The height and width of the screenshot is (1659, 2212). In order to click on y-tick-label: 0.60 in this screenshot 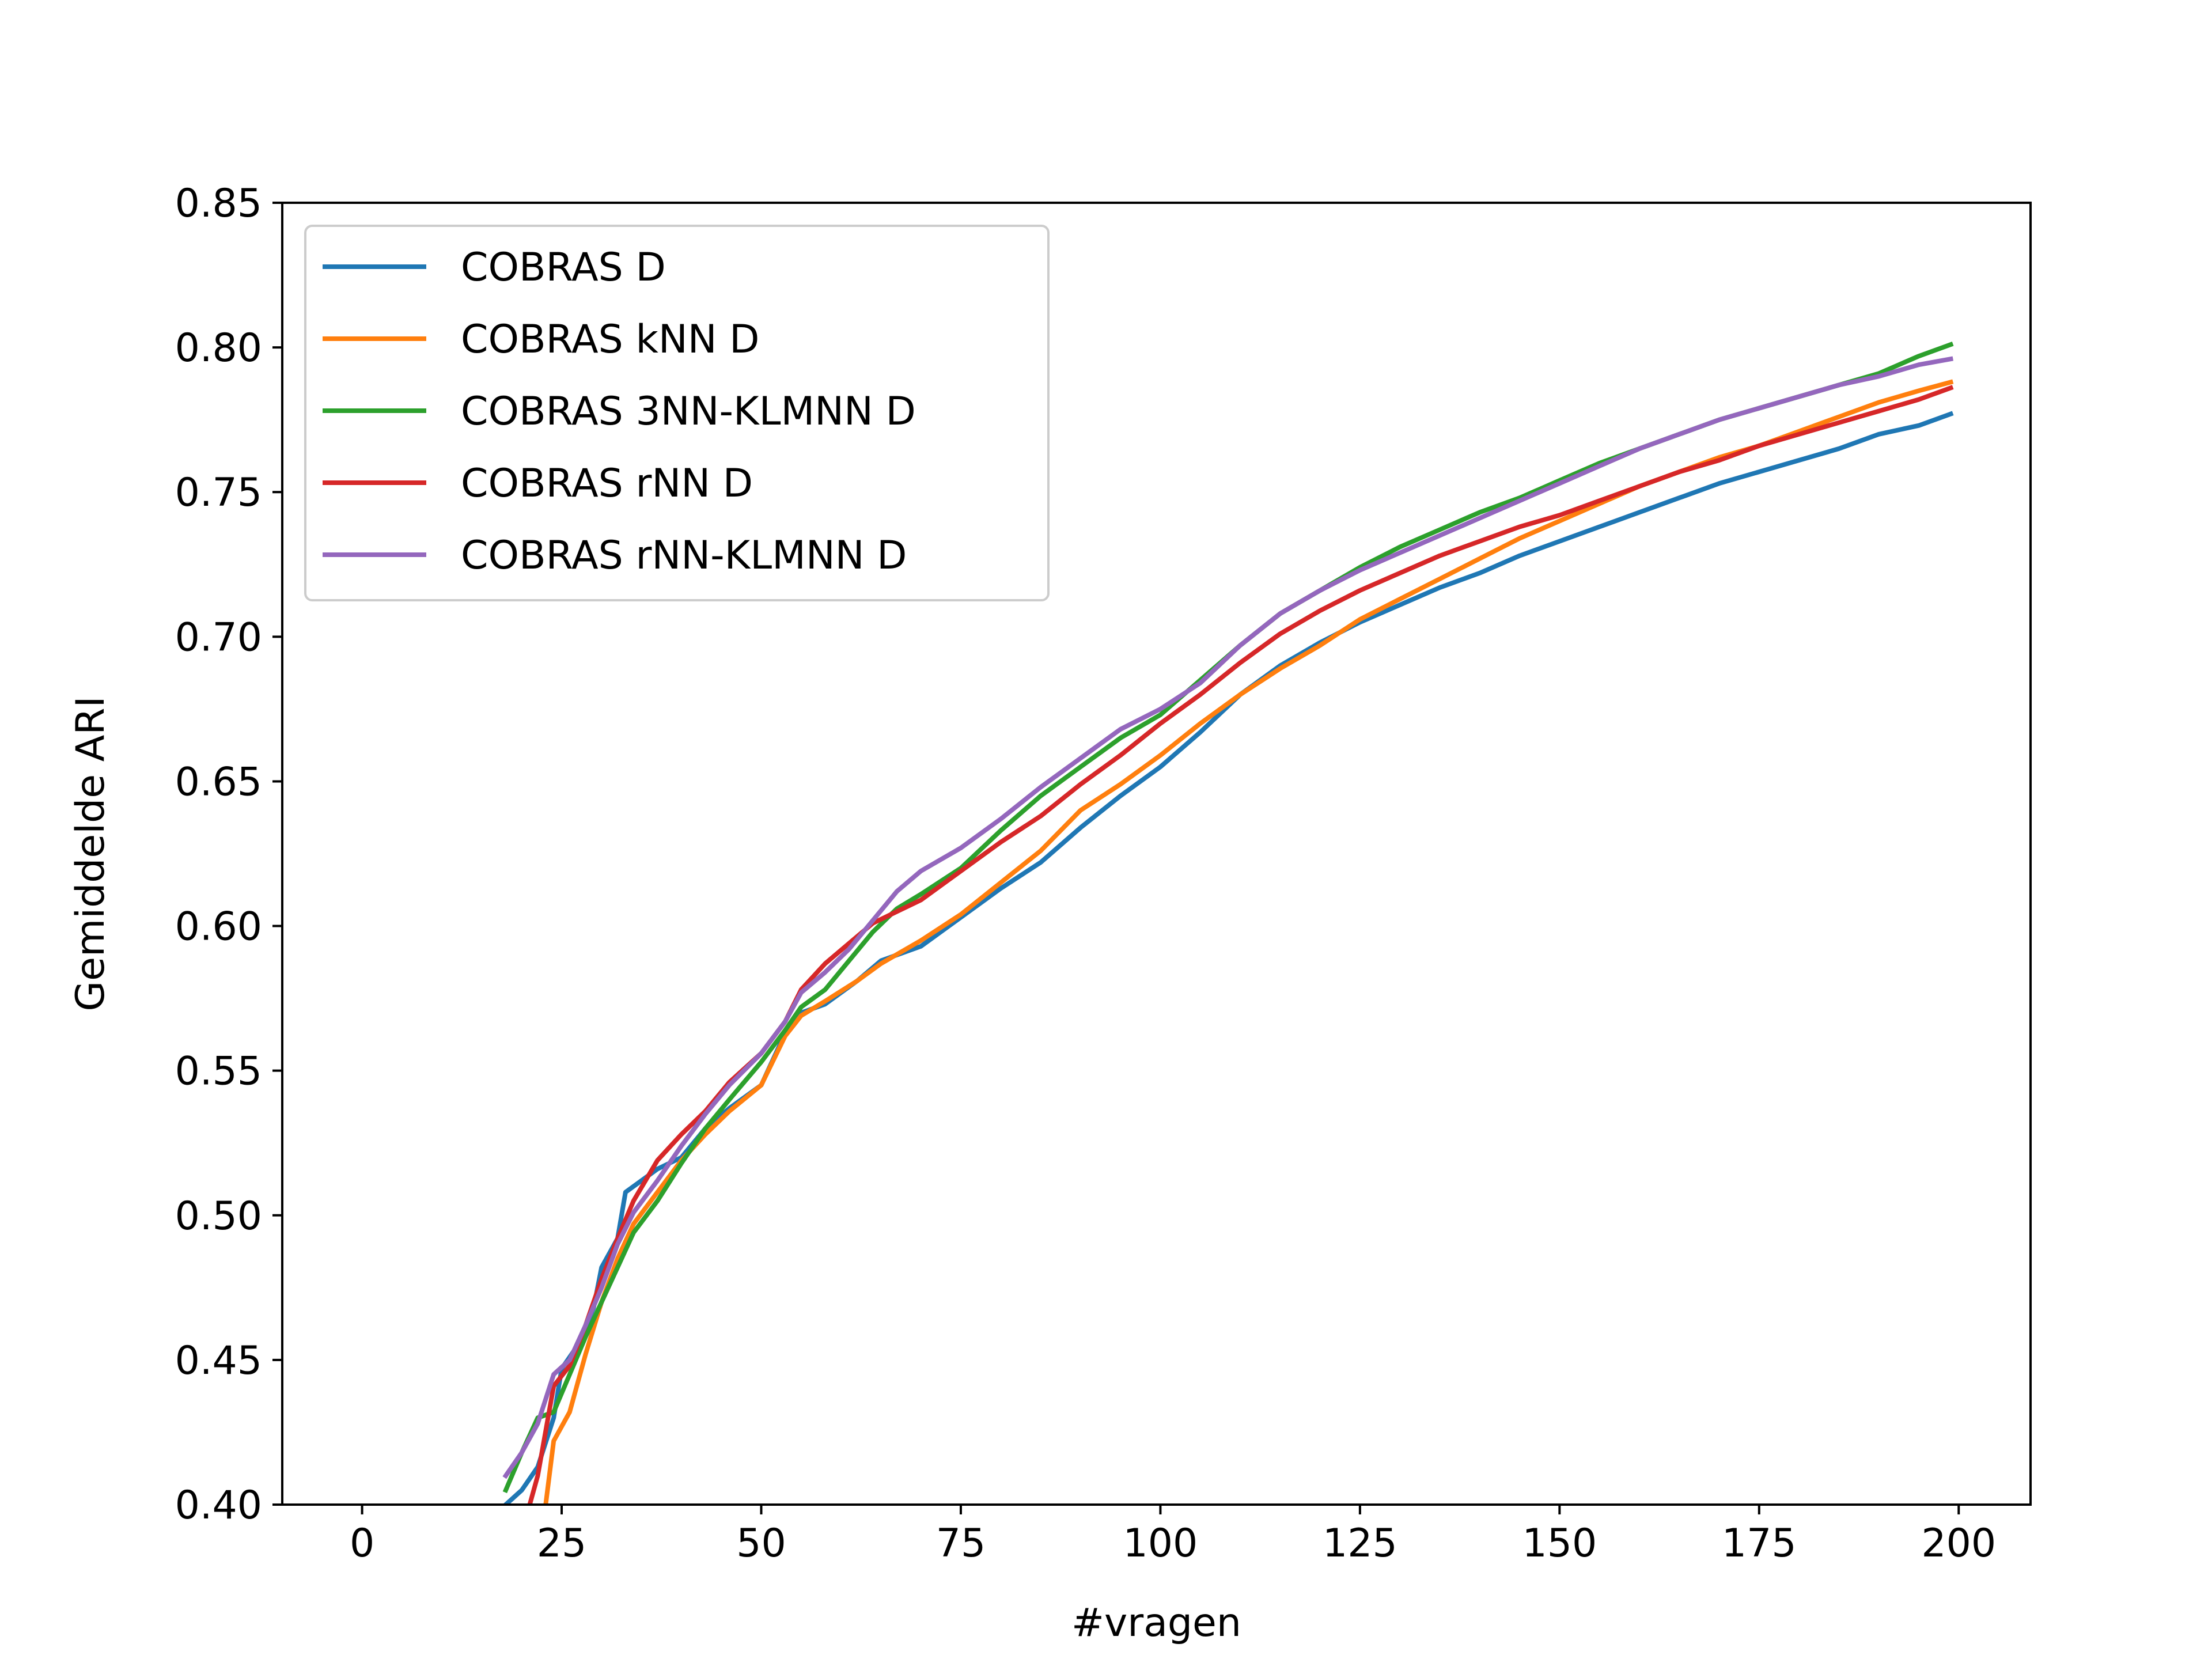, I will do `click(218, 927)`.